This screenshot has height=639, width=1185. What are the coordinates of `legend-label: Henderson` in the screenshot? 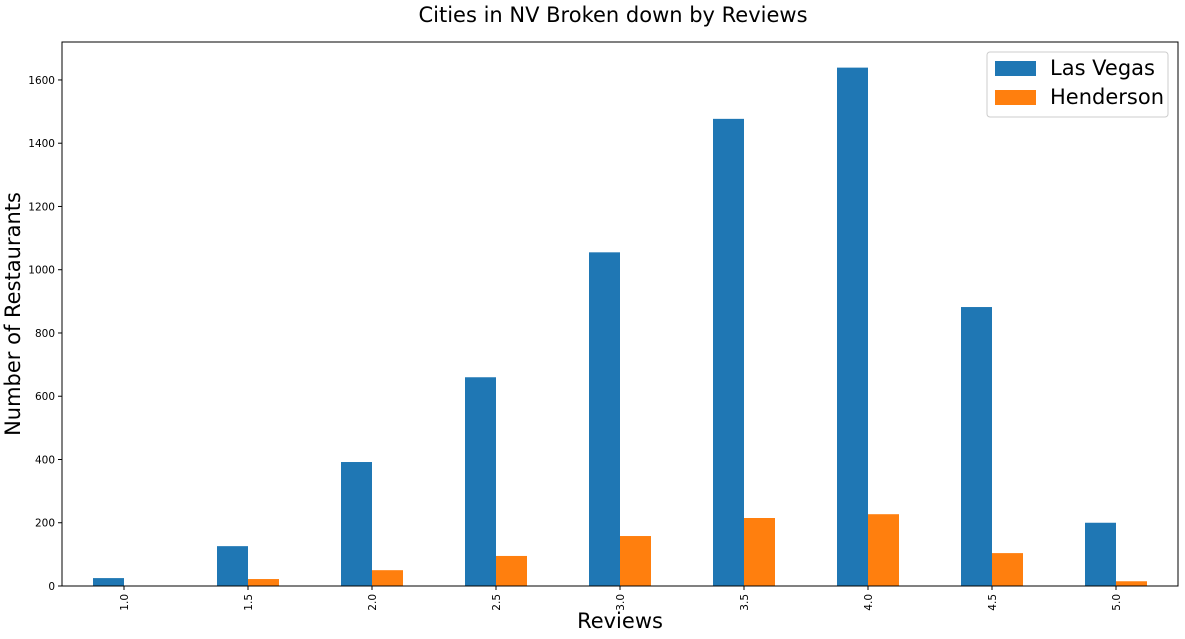 It's located at (1107, 97).